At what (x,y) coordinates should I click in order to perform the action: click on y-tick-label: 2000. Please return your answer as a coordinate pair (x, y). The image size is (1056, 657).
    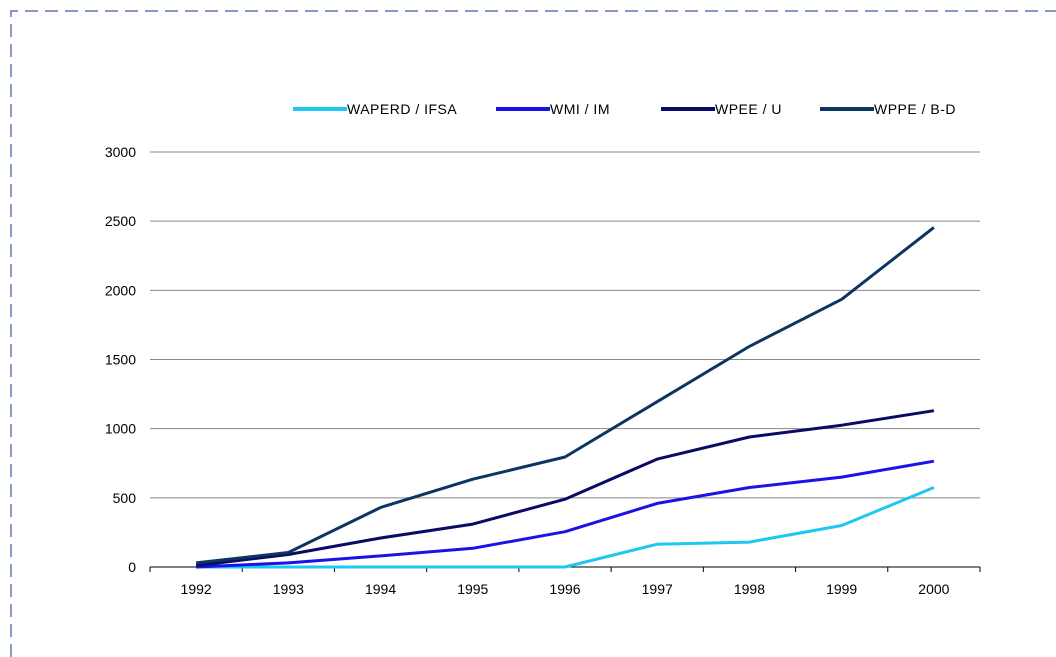
    Looking at the image, I should click on (120, 290).